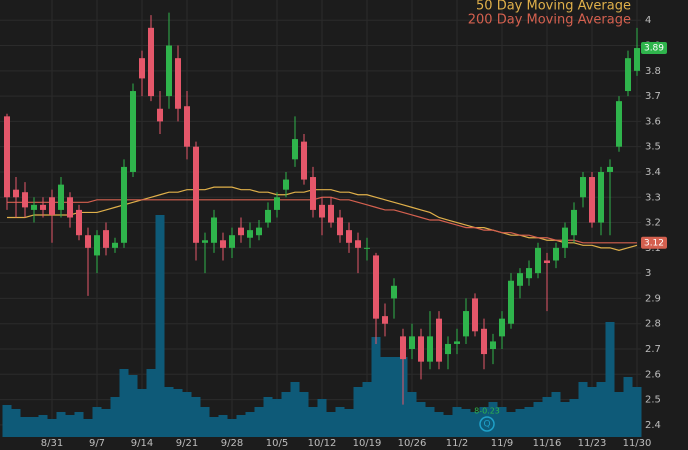  I want to click on price-tag-label: 3.12, so click(654, 243).